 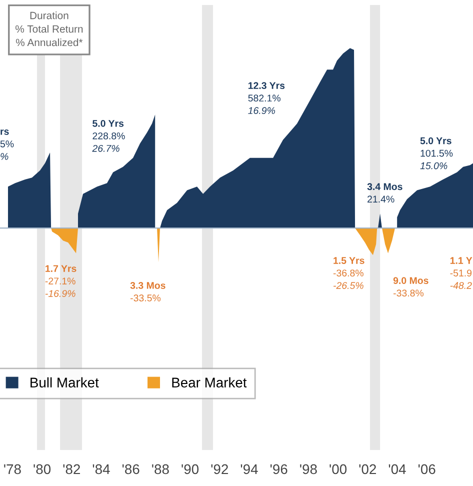 I want to click on x-tick-label: '90, so click(x=190, y=469).